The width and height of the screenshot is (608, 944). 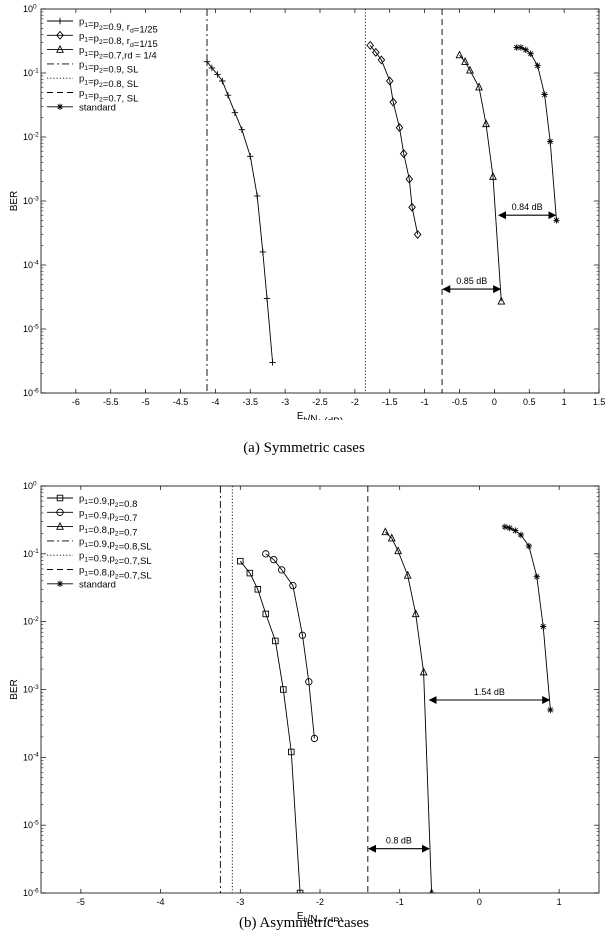 What do you see at coordinates (494, 402) in the screenshot?
I see `x-tick-label: 0` at bounding box center [494, 402].